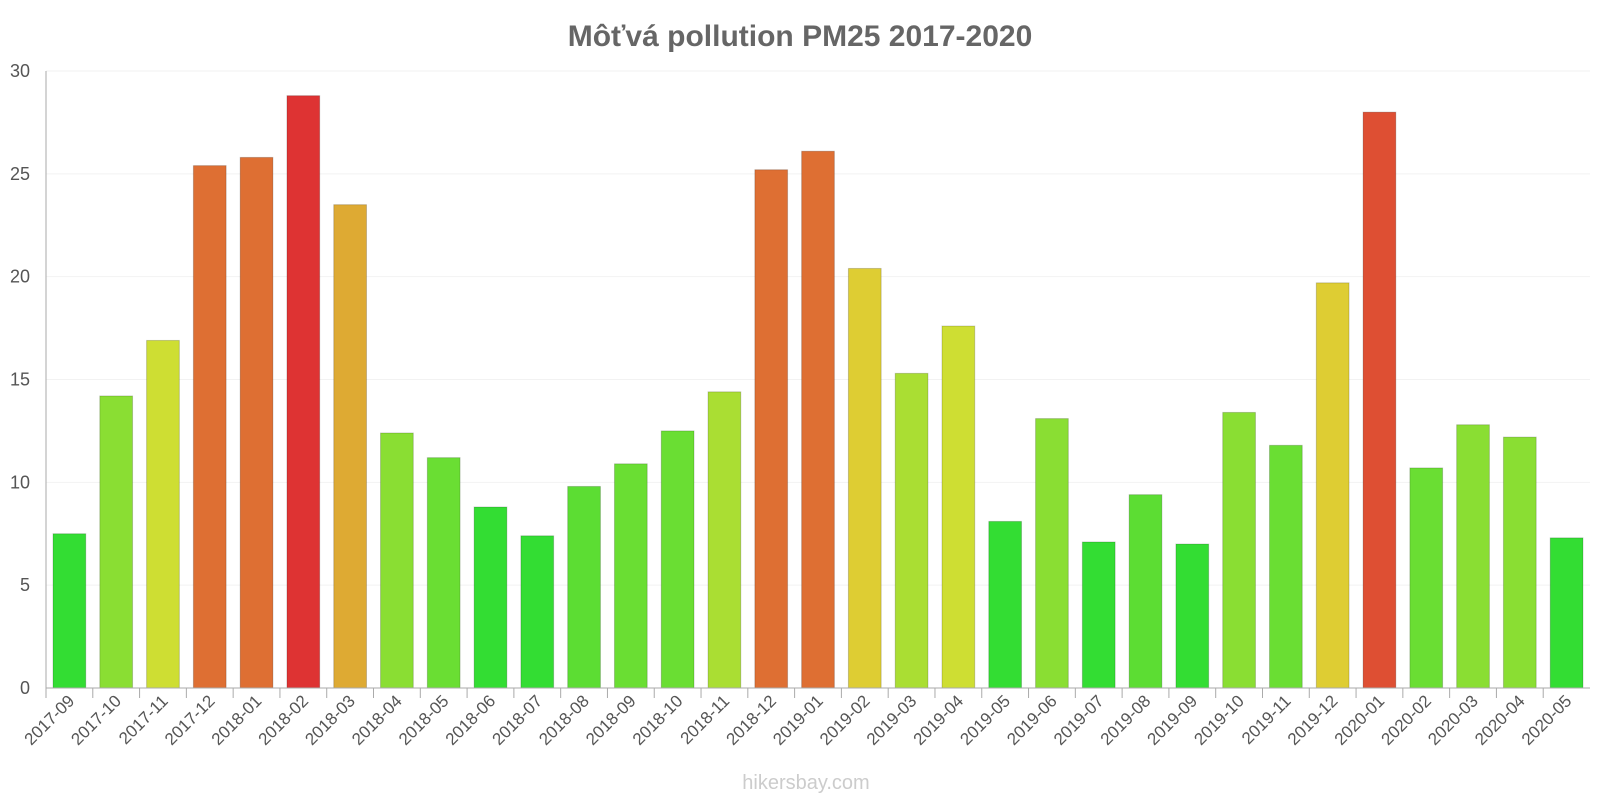  I want to click on x-tick-label: 2019-02, so click(845, 720).